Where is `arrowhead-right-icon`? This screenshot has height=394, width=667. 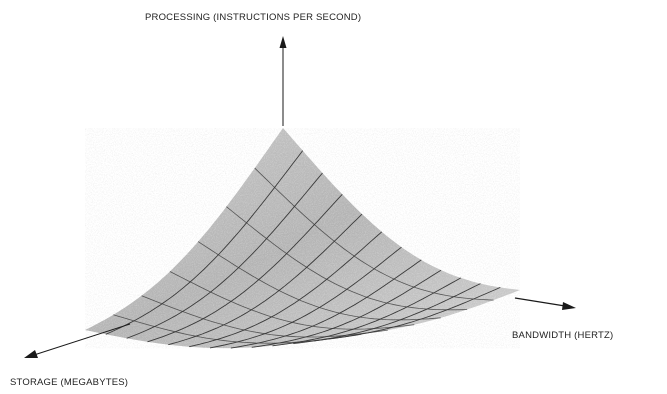
arrowhead-right-icon is located at coordinates (569, 306).